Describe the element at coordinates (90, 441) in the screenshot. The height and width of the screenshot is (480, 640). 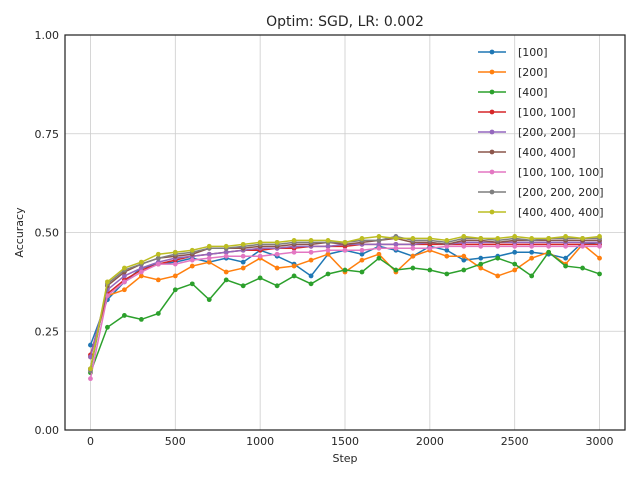
I see `x-tick-label: 0` at that location.